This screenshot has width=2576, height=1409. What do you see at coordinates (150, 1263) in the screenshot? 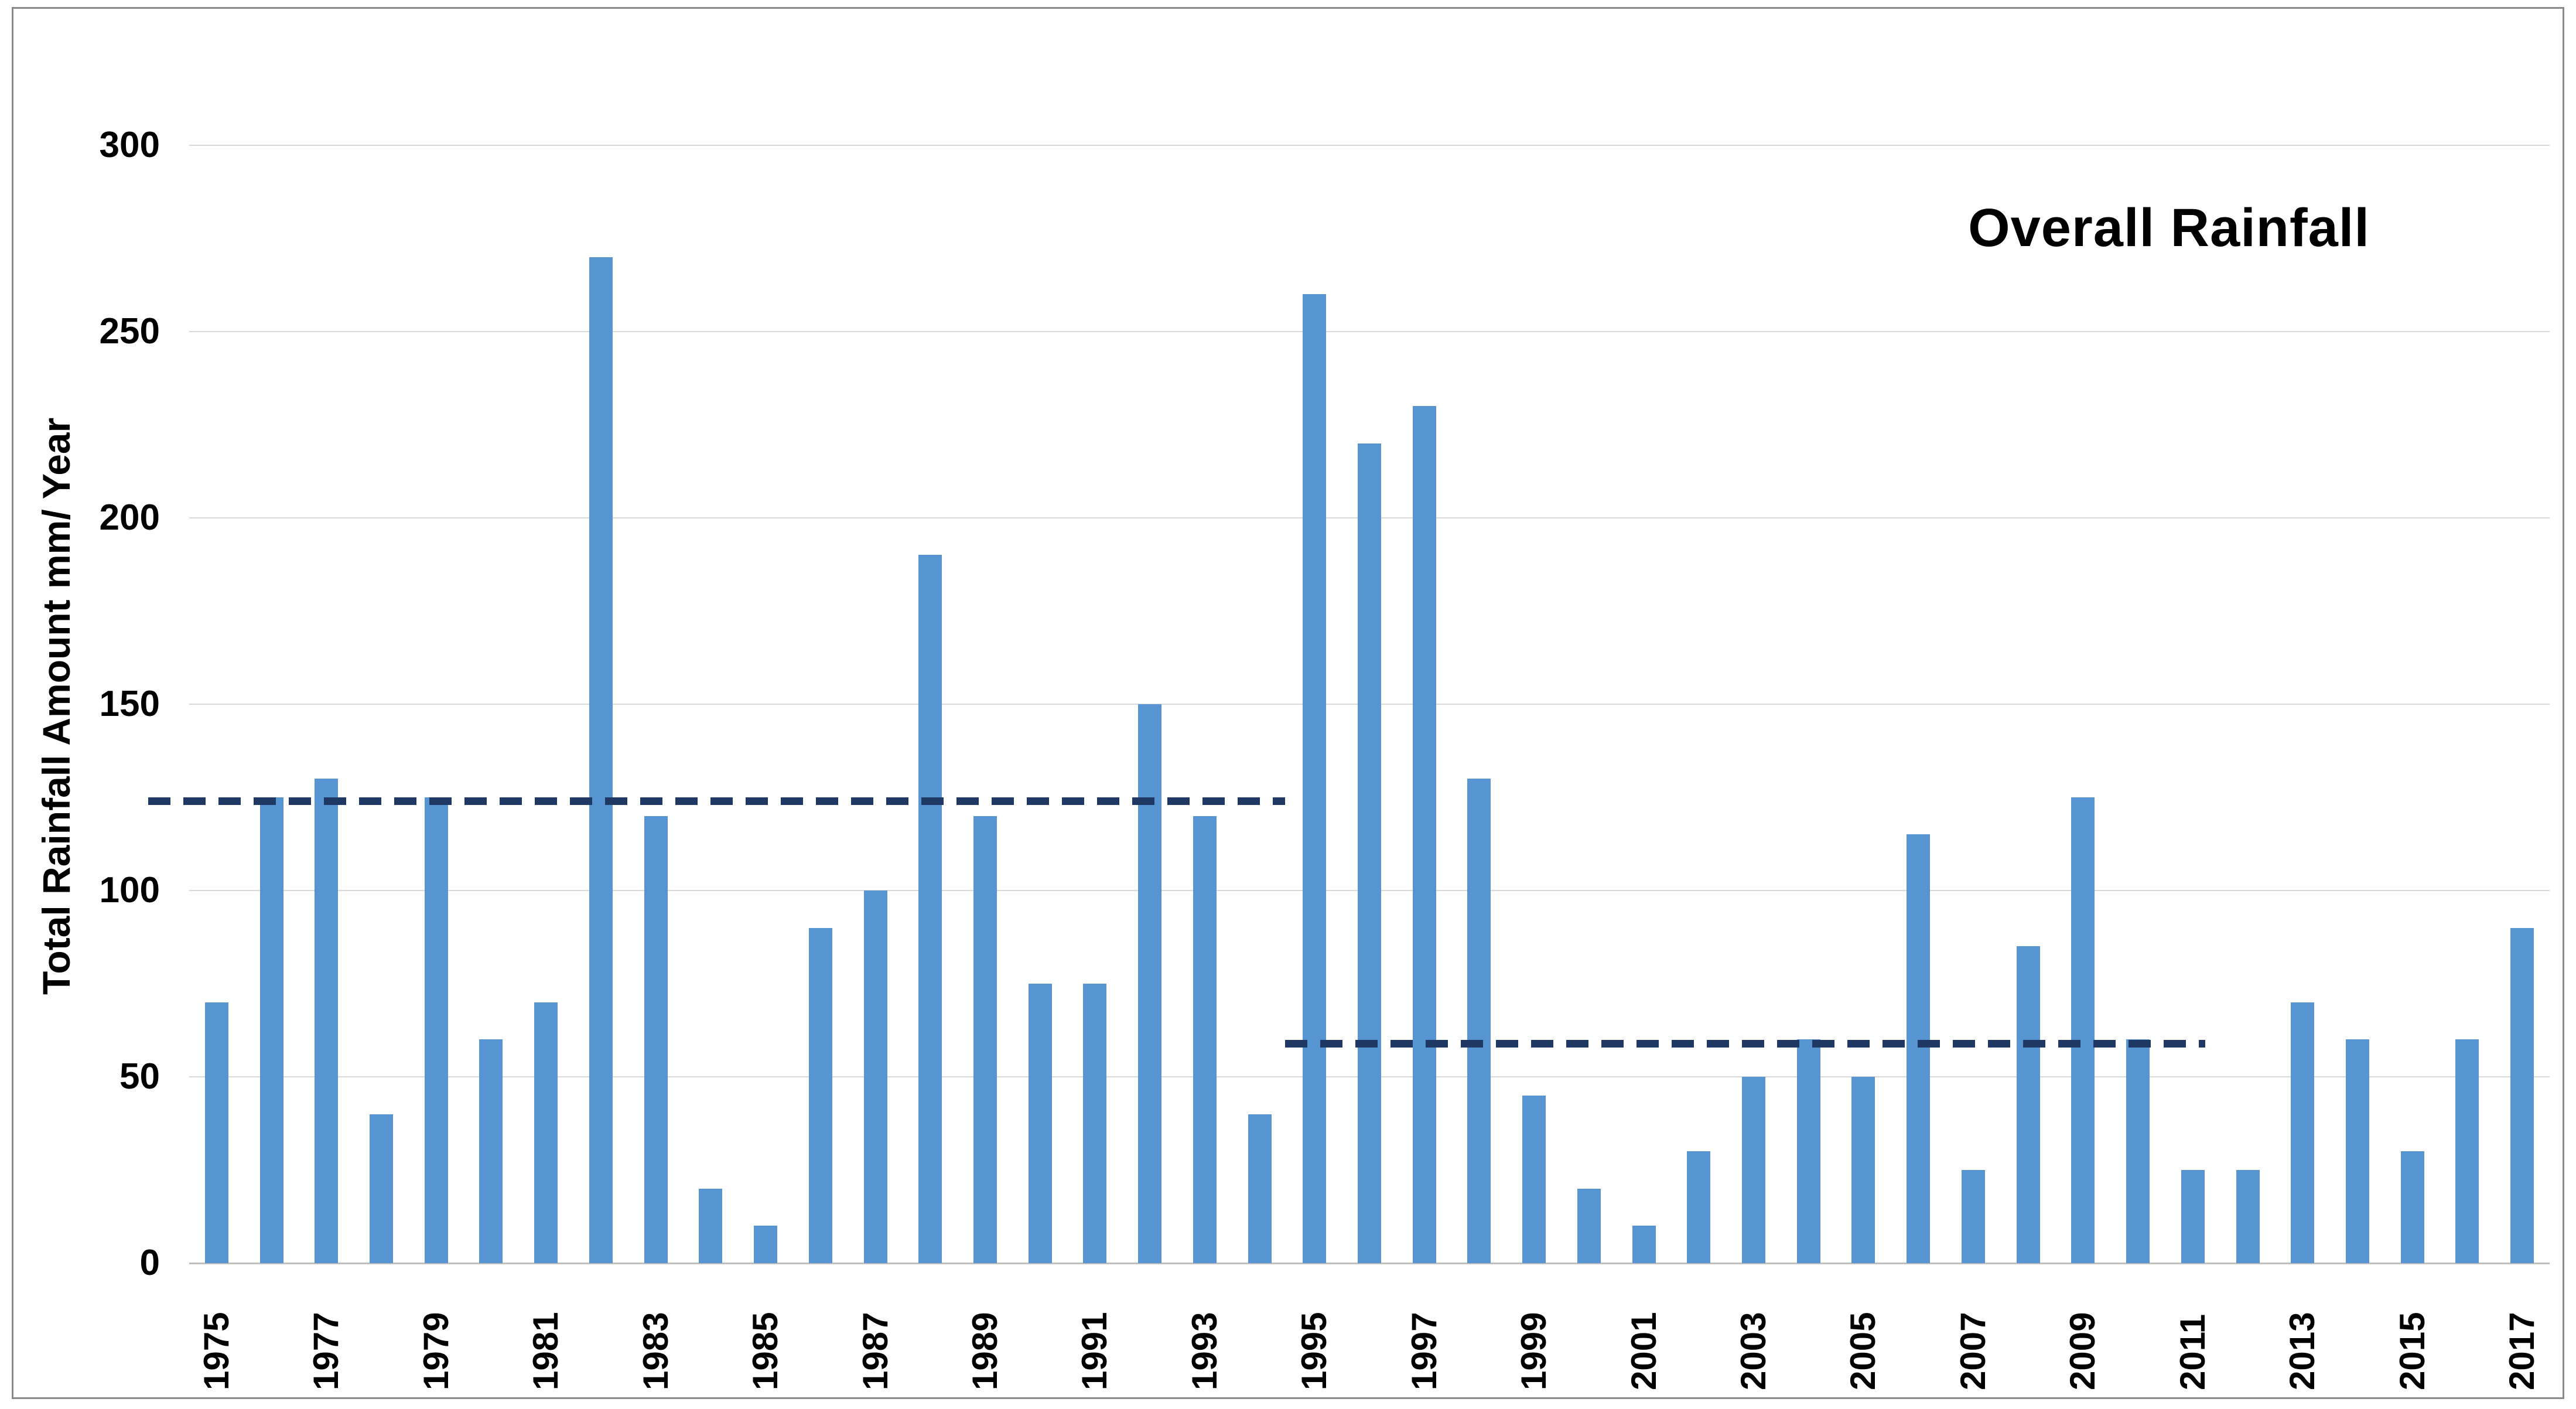
I see `y-tick-label-0: 0` at bounding box center [150, 1263].